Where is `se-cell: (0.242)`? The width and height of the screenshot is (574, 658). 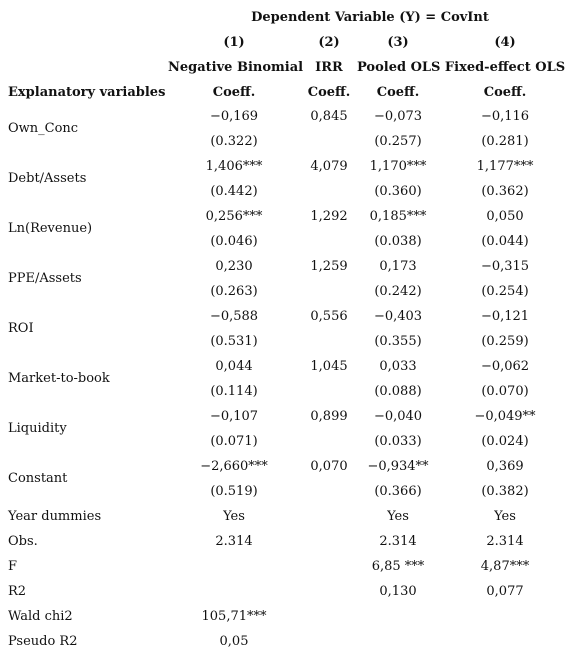
se-cell: (0.242) is located at coordinates (398, 291).